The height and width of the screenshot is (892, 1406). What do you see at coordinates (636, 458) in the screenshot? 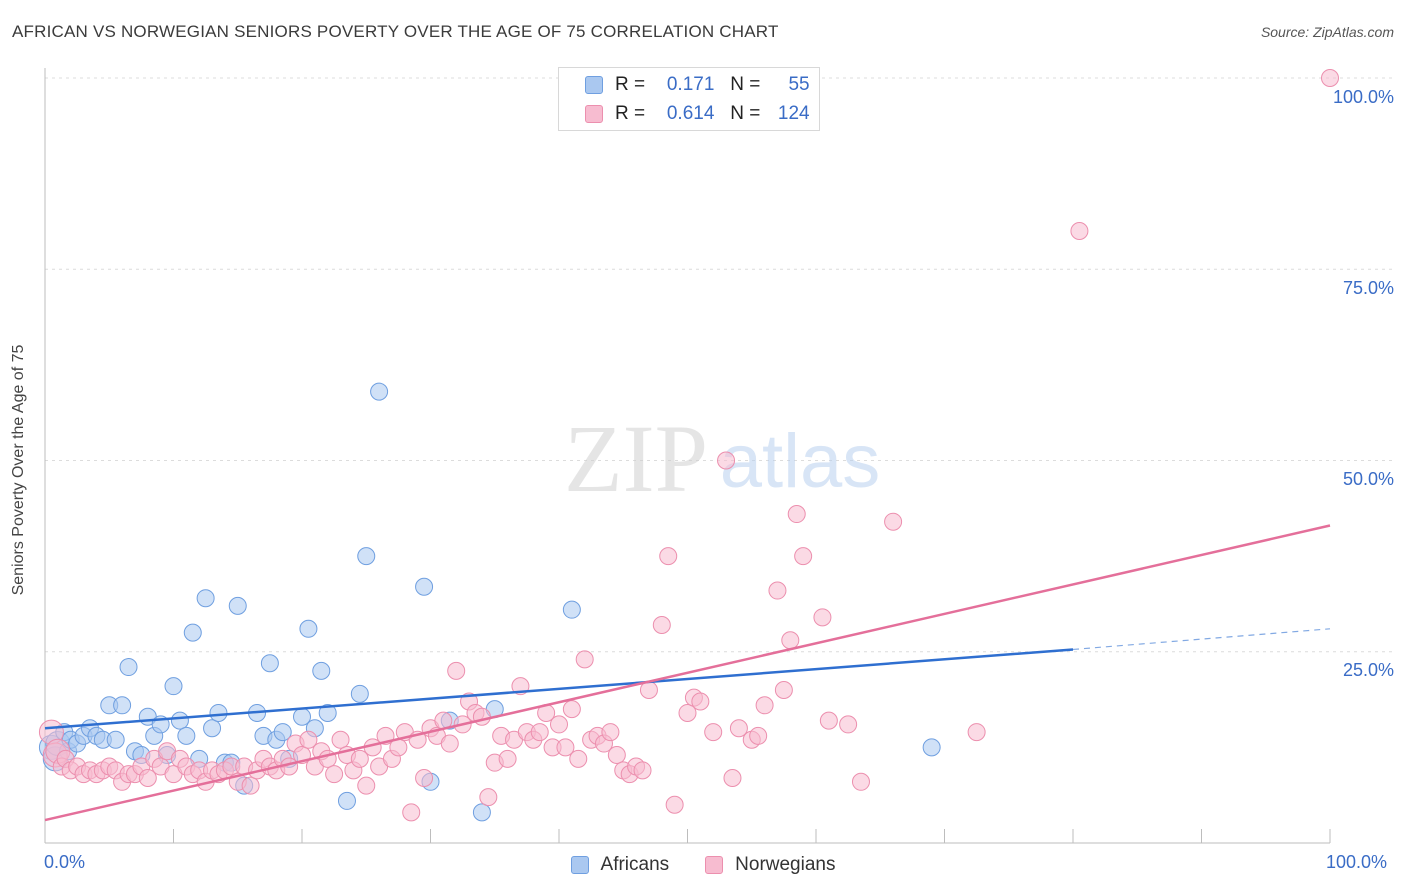
I see `watermark-zip: ZIP` at bounding box center [636, 458].